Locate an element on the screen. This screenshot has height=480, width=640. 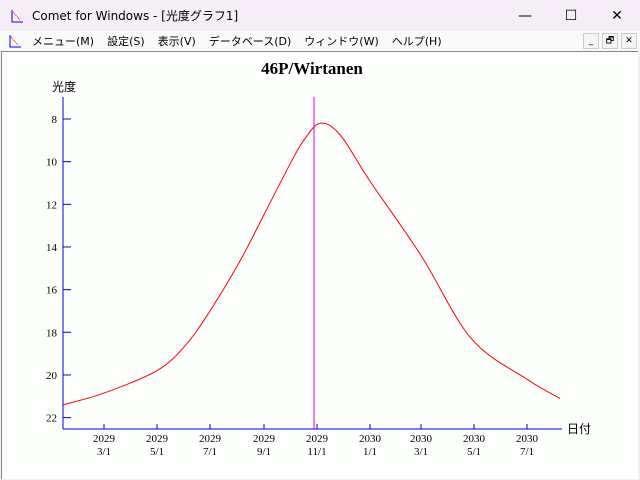
mdi-minimize-button: _ is located at coordinates (591, 41).